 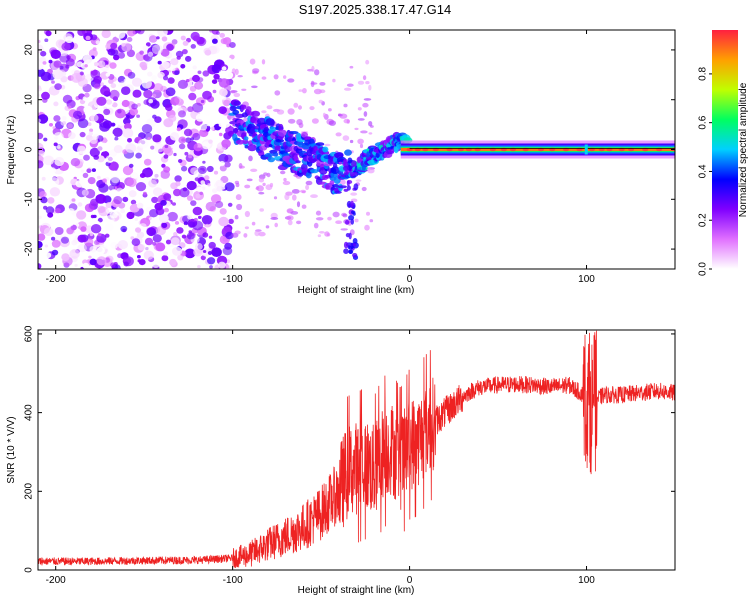 What do you see at coordinates (29, 412) in the screenshot?
I see `snr-ytick-label: 400` at bounding box center [29, 412].